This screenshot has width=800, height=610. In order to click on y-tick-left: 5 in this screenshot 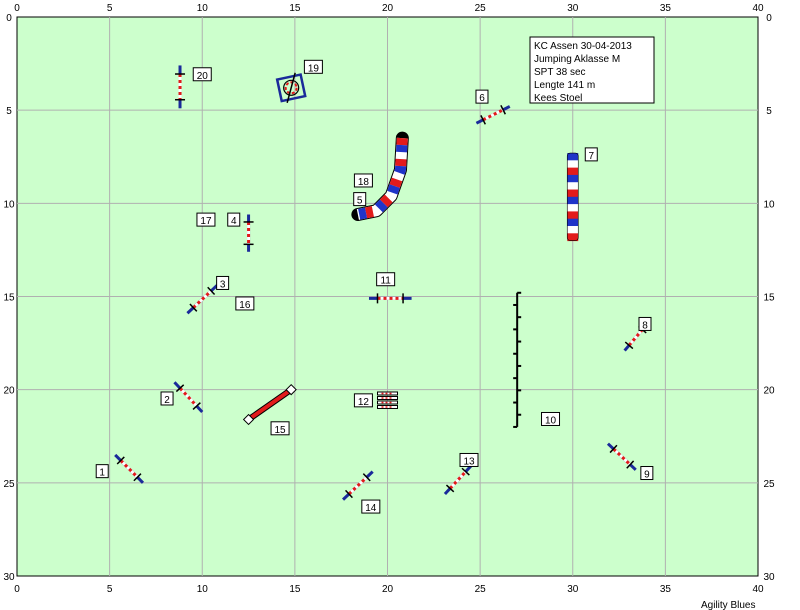, I will do `click(9, 111)`.